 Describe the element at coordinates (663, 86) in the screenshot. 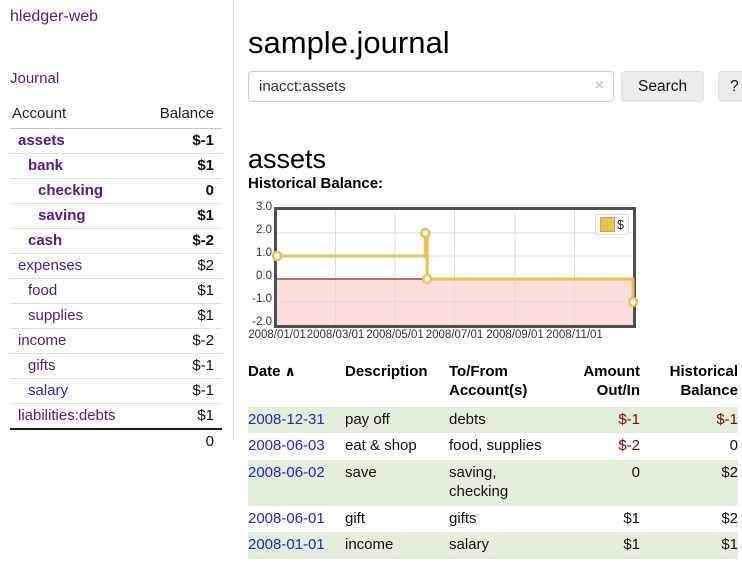

I see `search-button: Search` at that location.